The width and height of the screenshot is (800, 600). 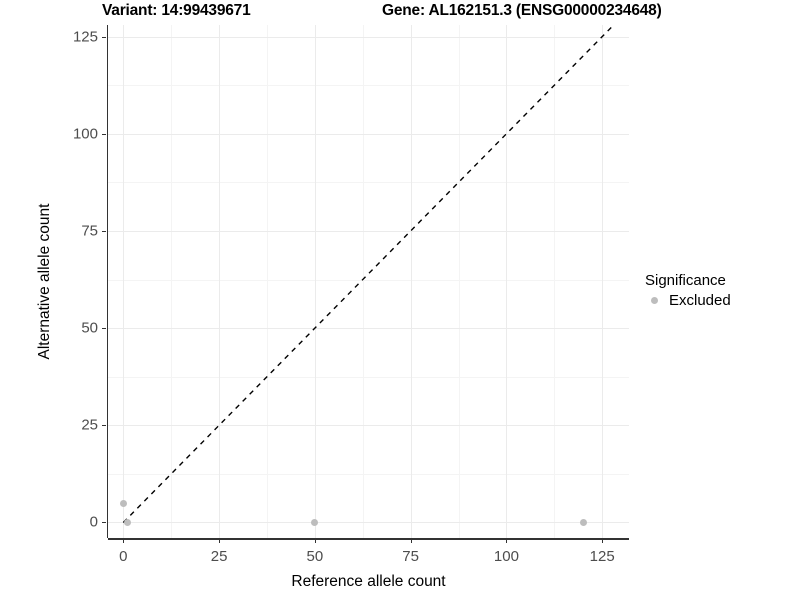 What do you see at coordinates (219, 556) in the screenshot?
I see `x-tick-label: 25` at bounding box center [219, 556].